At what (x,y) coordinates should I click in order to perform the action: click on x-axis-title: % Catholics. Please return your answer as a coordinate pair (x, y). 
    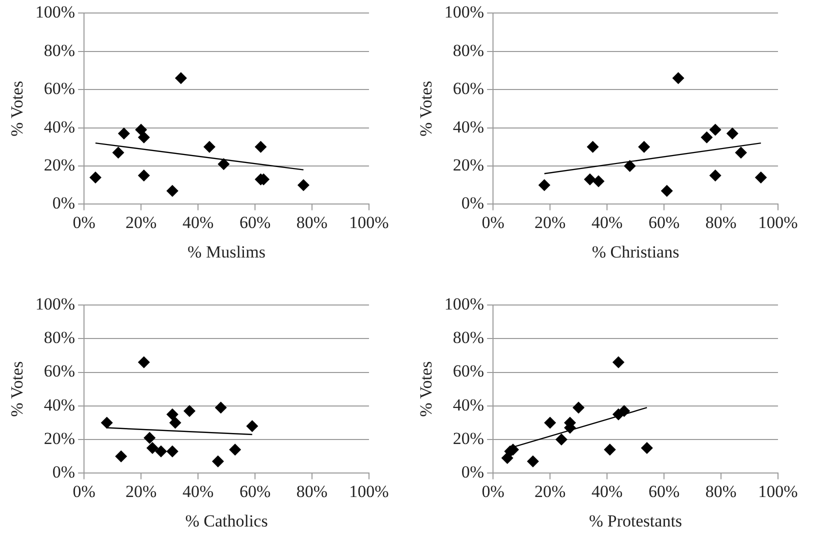
    Looking at the image, I should click on (226, 520).